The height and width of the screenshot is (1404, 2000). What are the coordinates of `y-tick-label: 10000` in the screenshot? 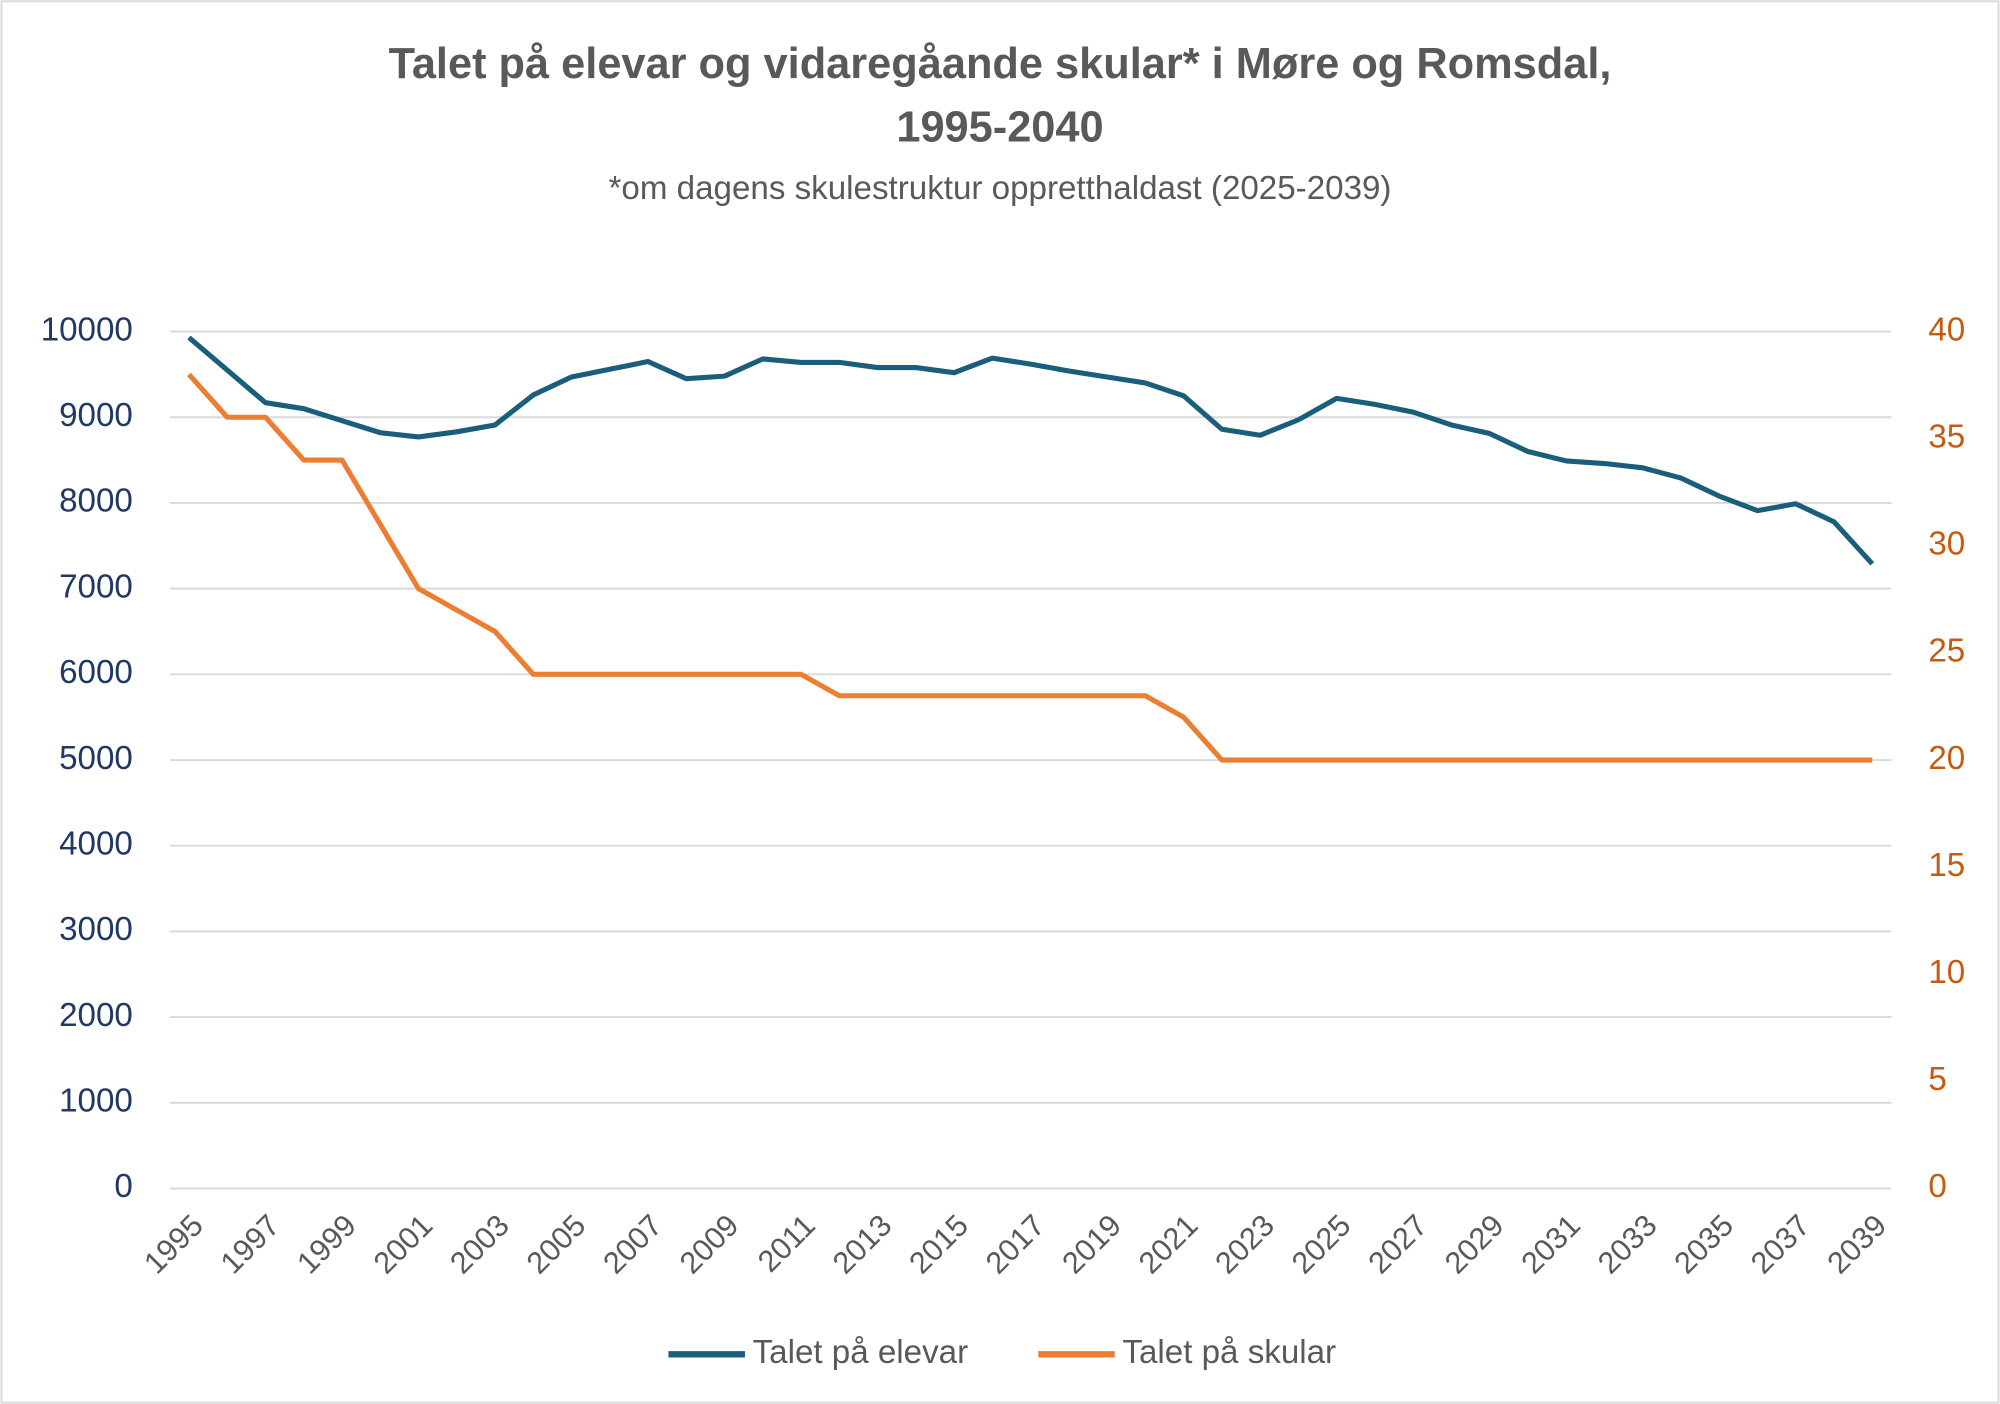 It's located at (87, 329).